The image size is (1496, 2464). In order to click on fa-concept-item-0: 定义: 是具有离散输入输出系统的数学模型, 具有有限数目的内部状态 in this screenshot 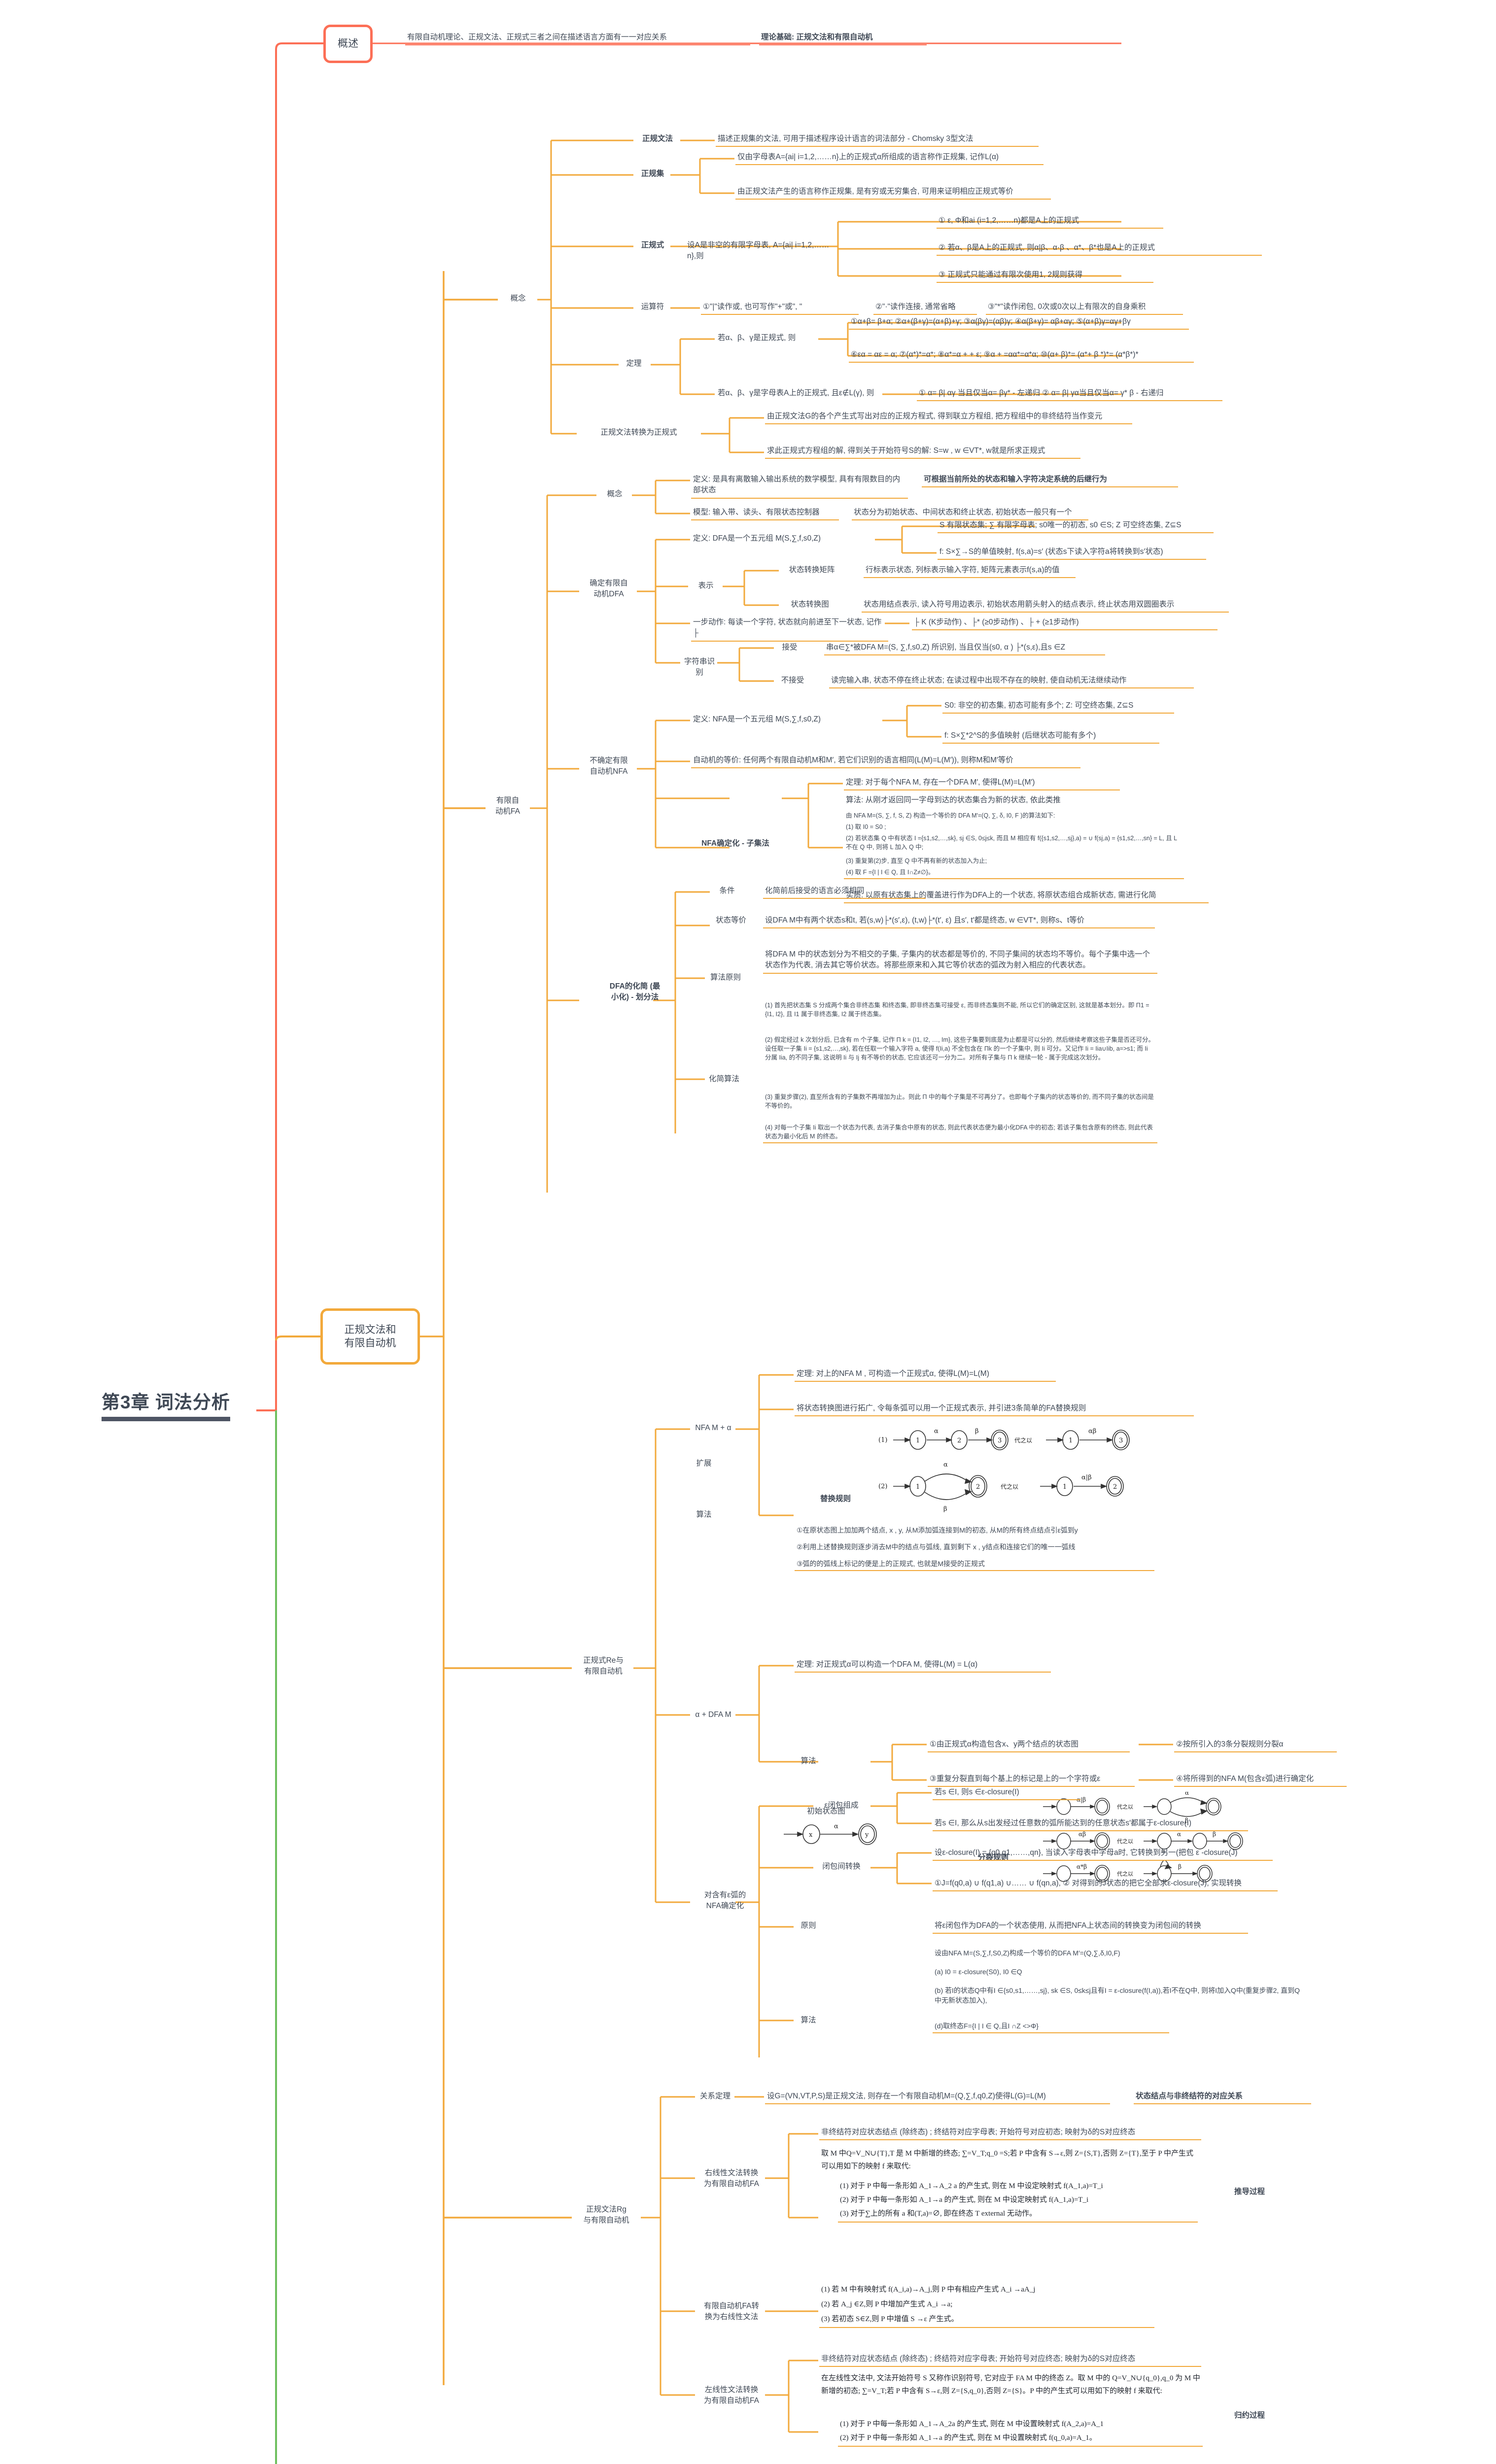, I will do `click(799, 486)`.